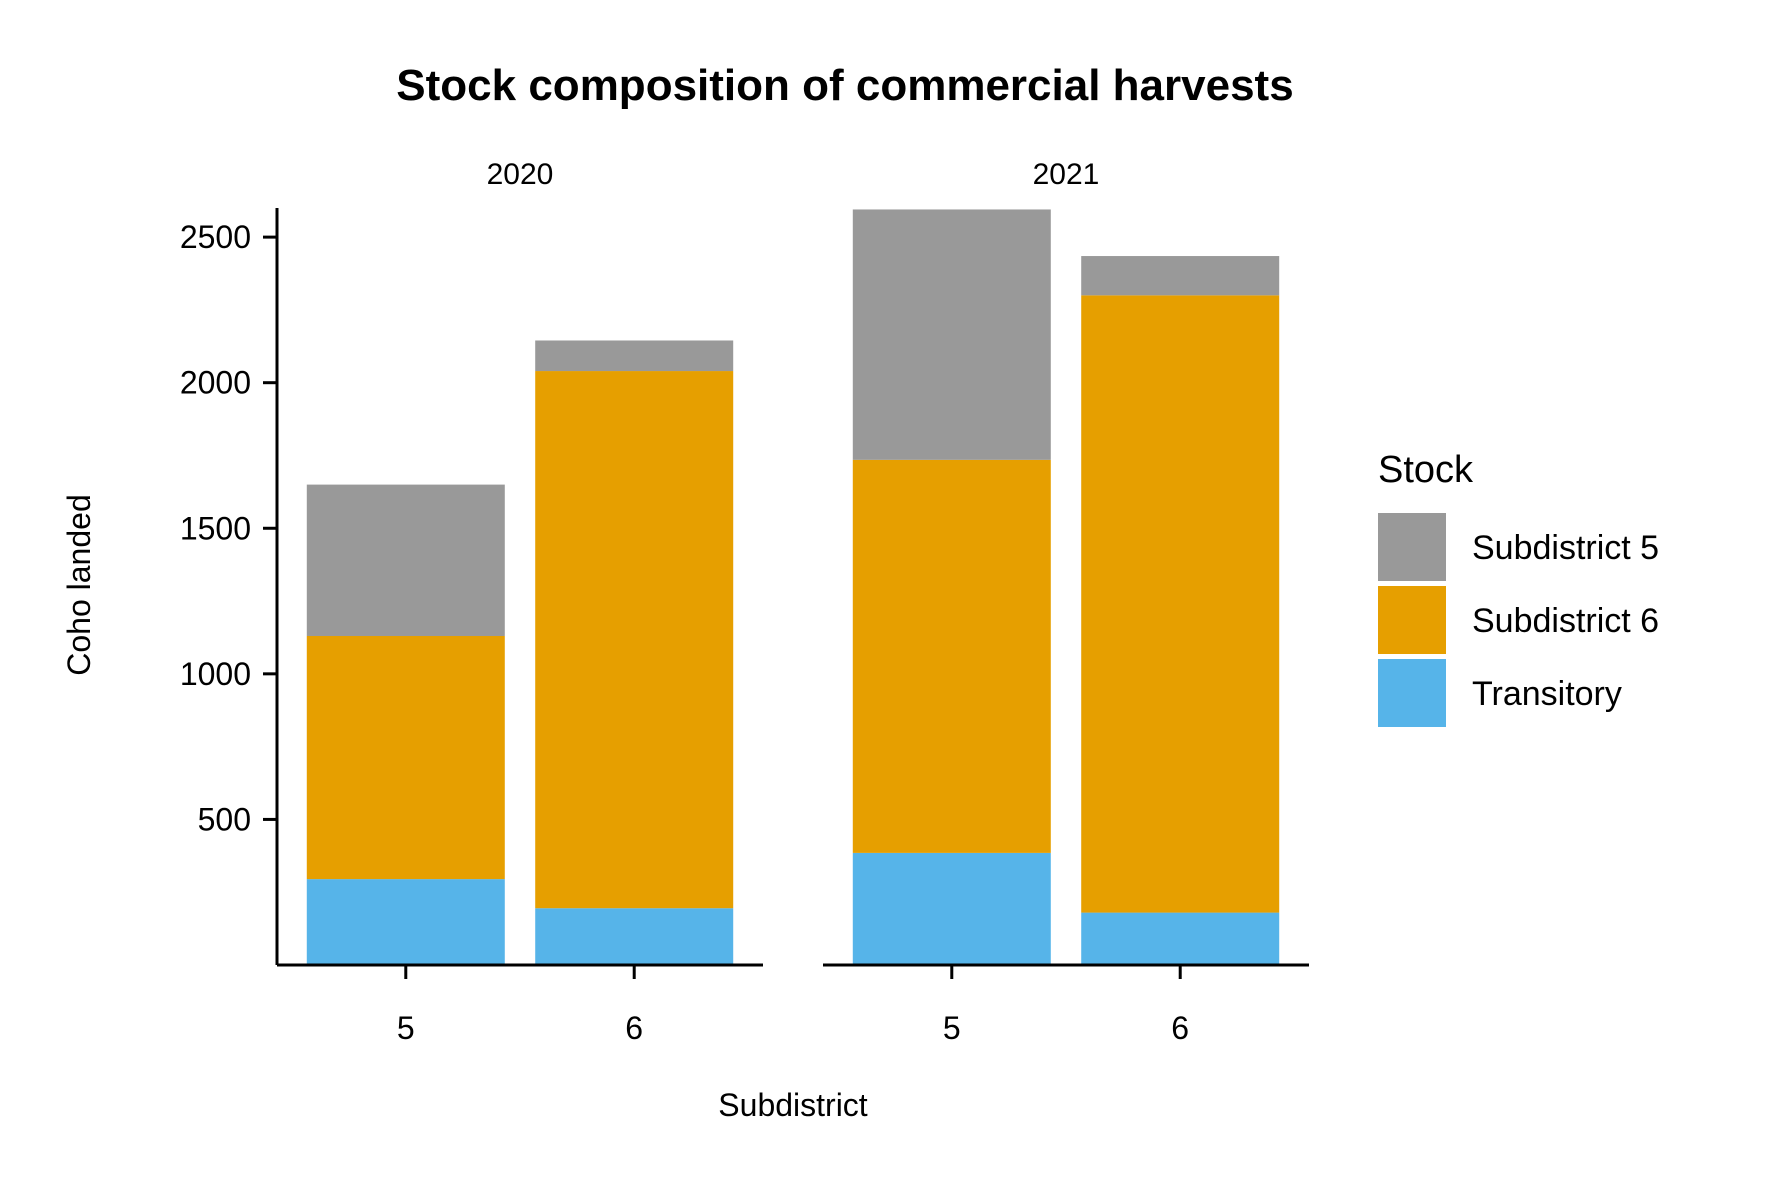 This screenshot has height=1186, width=1771. Describe the element at coordinates (634, 936) in the screenshot. I see `bar-segment-2020-6-transitory` at that location.